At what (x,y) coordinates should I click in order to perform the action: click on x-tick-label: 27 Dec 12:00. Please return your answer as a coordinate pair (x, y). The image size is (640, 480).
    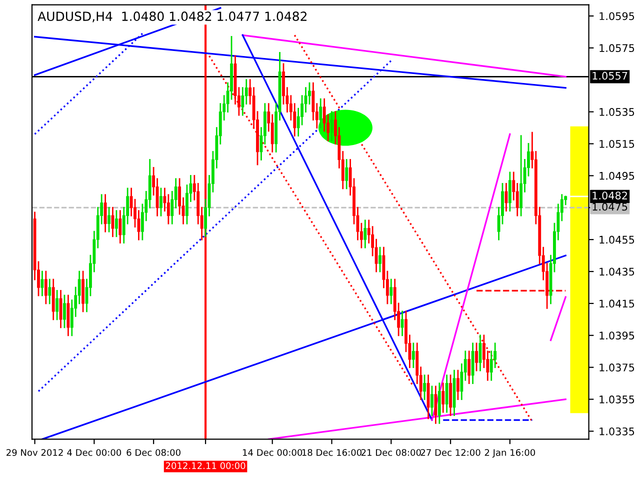
    Looking at the image, I should click on (450, 452).